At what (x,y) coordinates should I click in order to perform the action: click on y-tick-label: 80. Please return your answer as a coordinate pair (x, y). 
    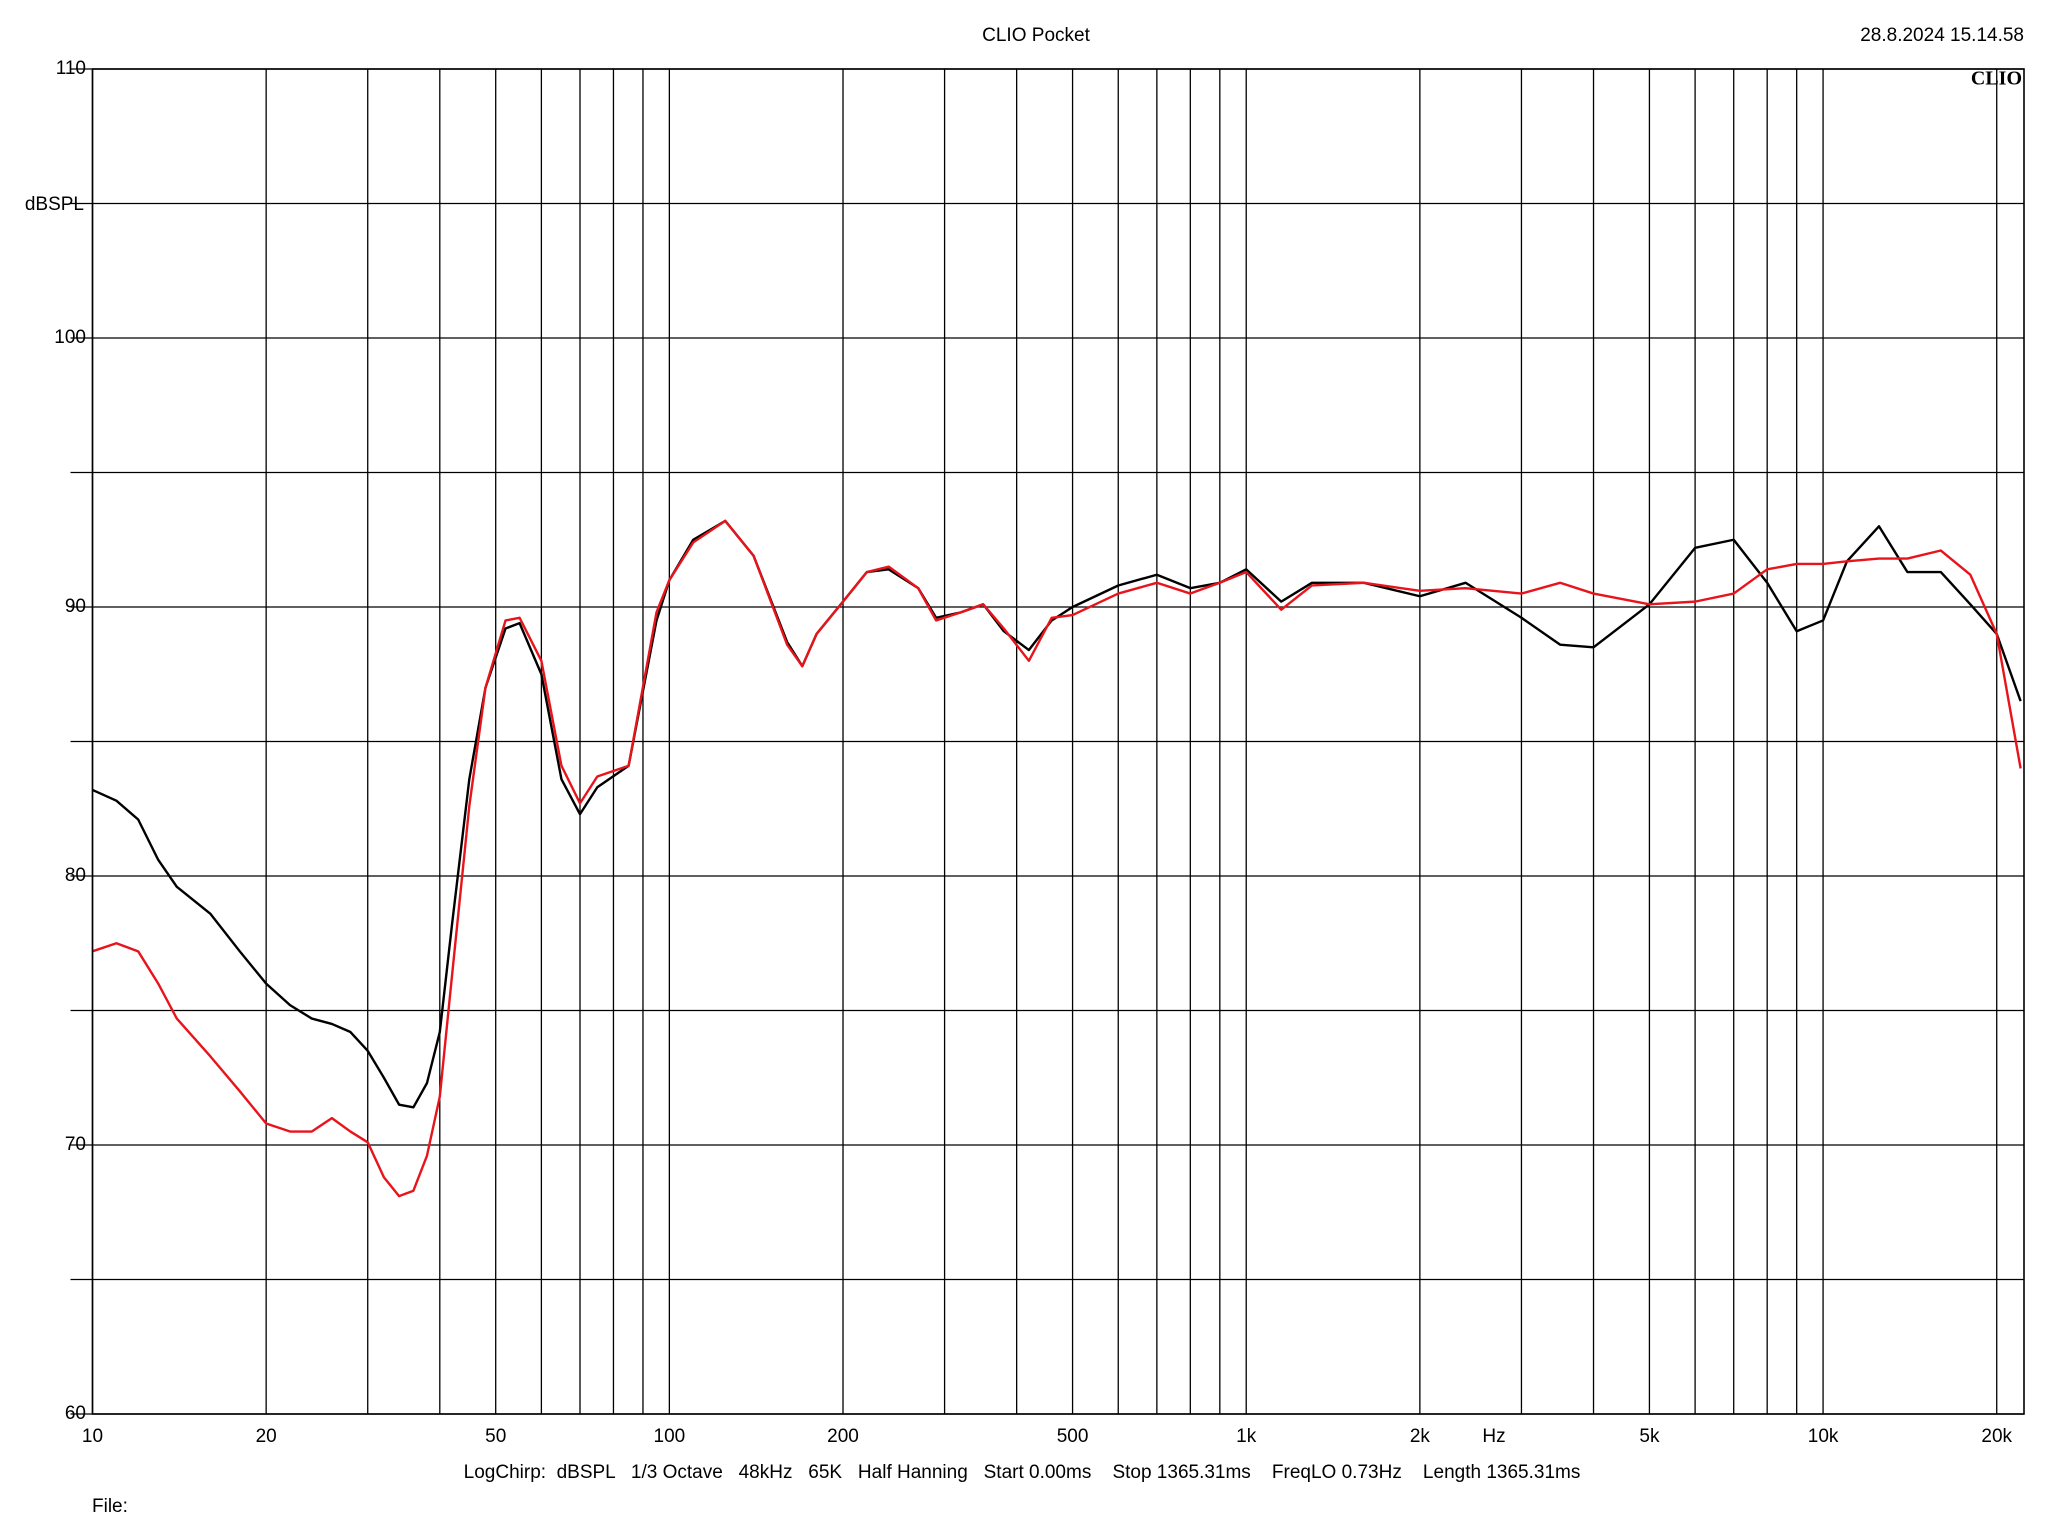
    Looking at the image, I should click on (75, 875).